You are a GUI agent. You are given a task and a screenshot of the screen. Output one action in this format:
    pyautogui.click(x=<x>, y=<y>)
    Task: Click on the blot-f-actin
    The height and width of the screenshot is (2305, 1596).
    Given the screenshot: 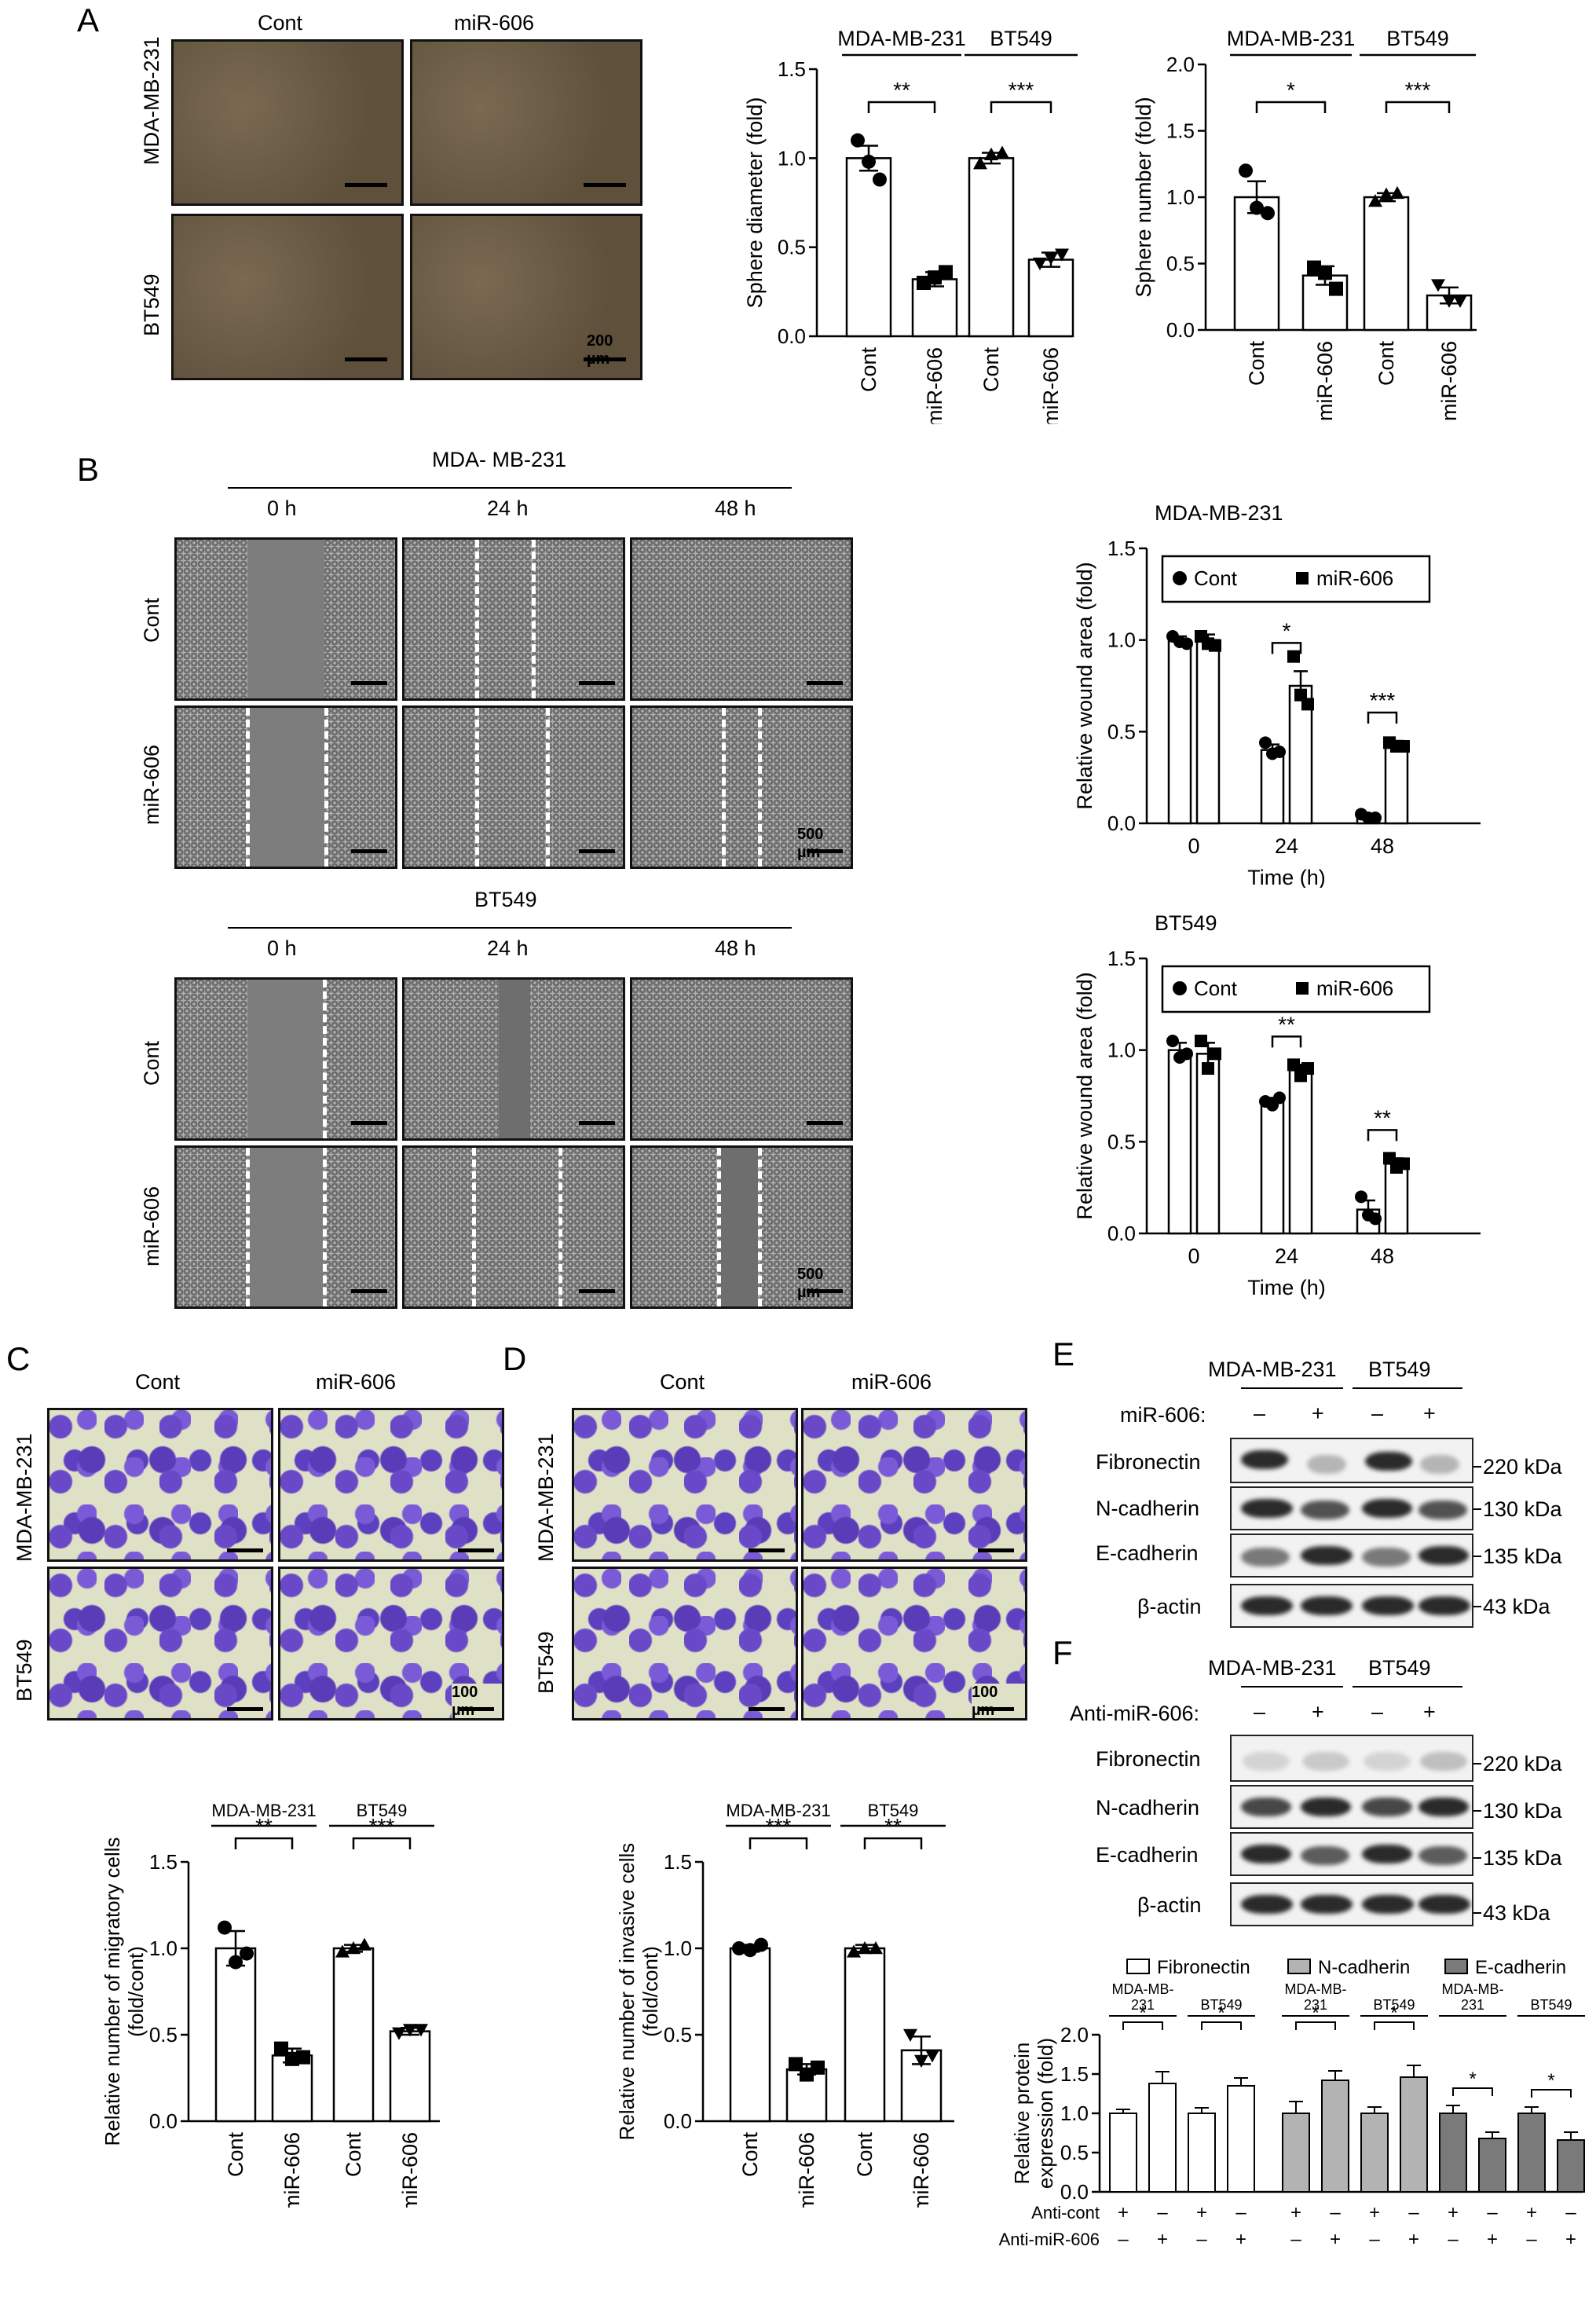 What is the action you would take?
    pyautogui.click(x=1351, y=1904)
    